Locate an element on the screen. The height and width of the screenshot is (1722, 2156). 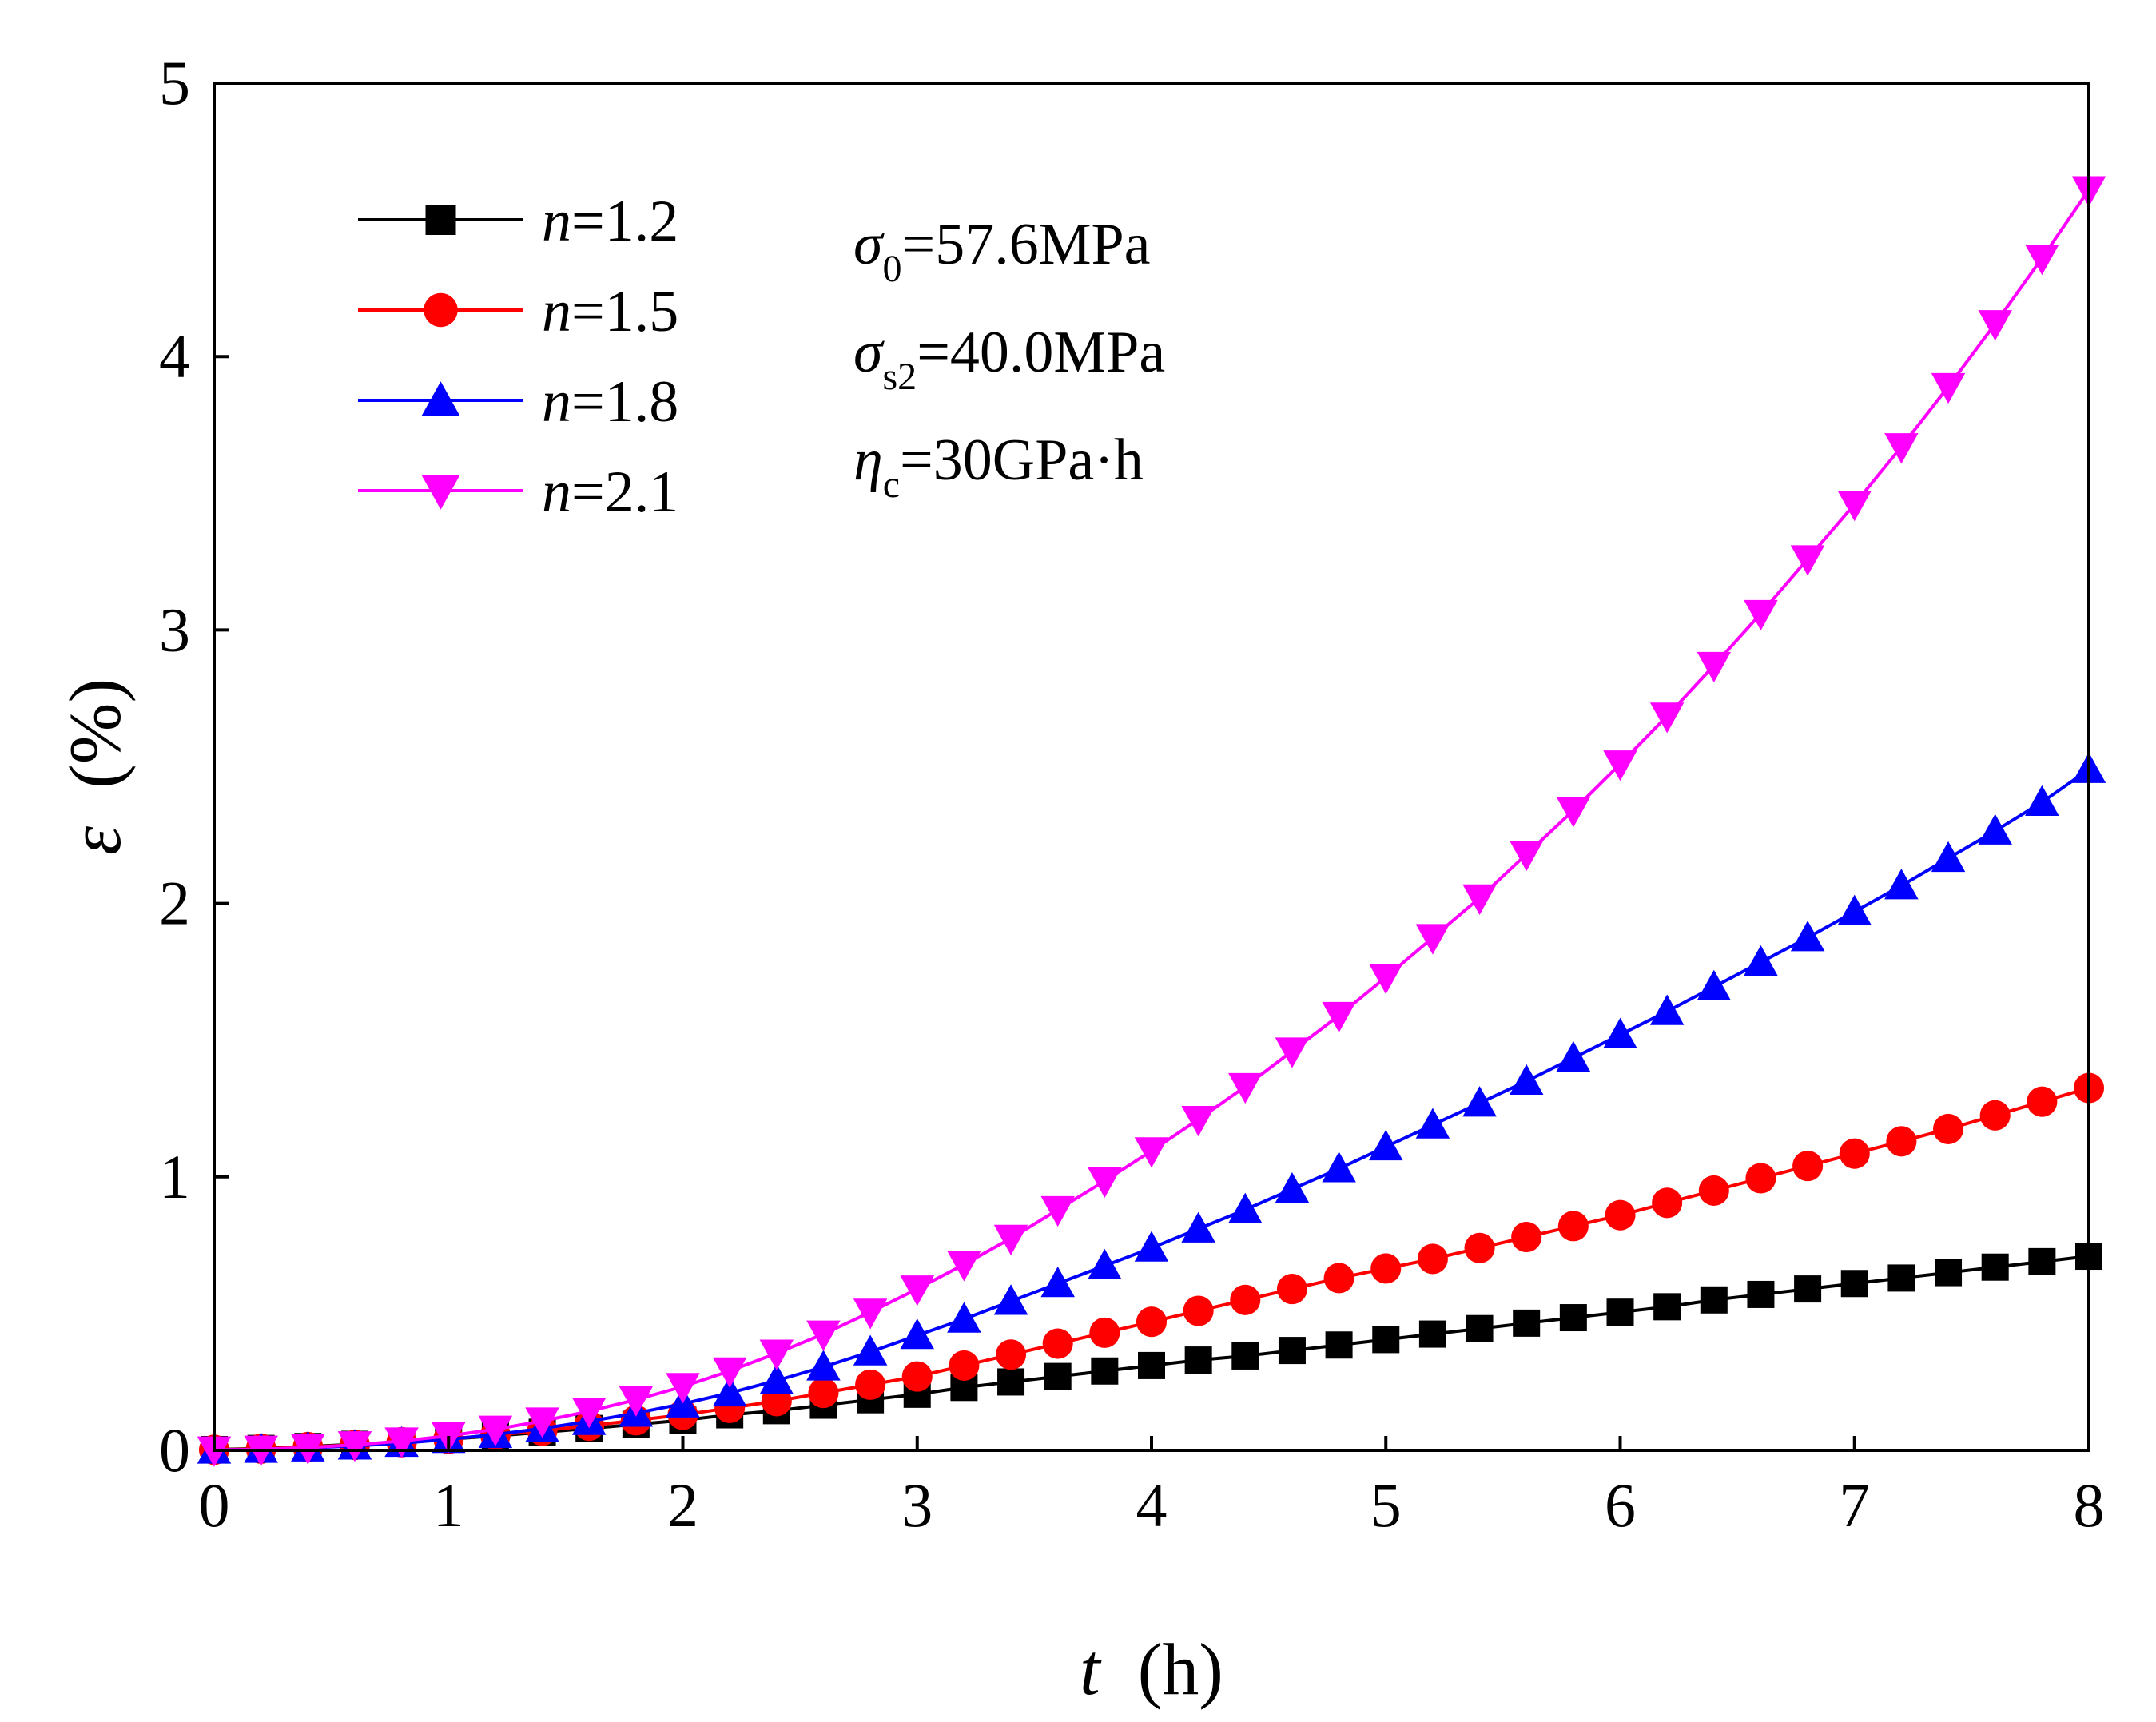
y-tick-label: 0 is located at coordinates (175, 1450).